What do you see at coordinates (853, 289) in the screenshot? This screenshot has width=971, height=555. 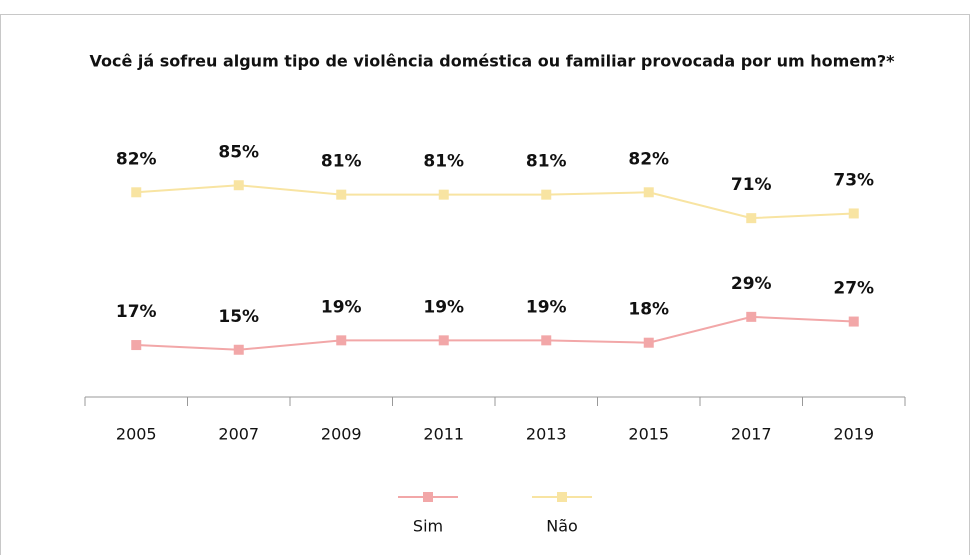 I see `value-label: 27%` at bounding box center [853, 289].